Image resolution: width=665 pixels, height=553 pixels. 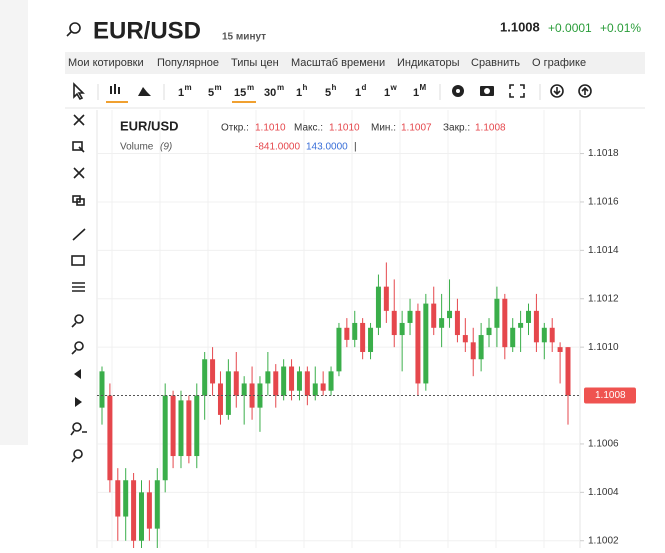 I want to click on fib-tool, so click(x=78, y=287).